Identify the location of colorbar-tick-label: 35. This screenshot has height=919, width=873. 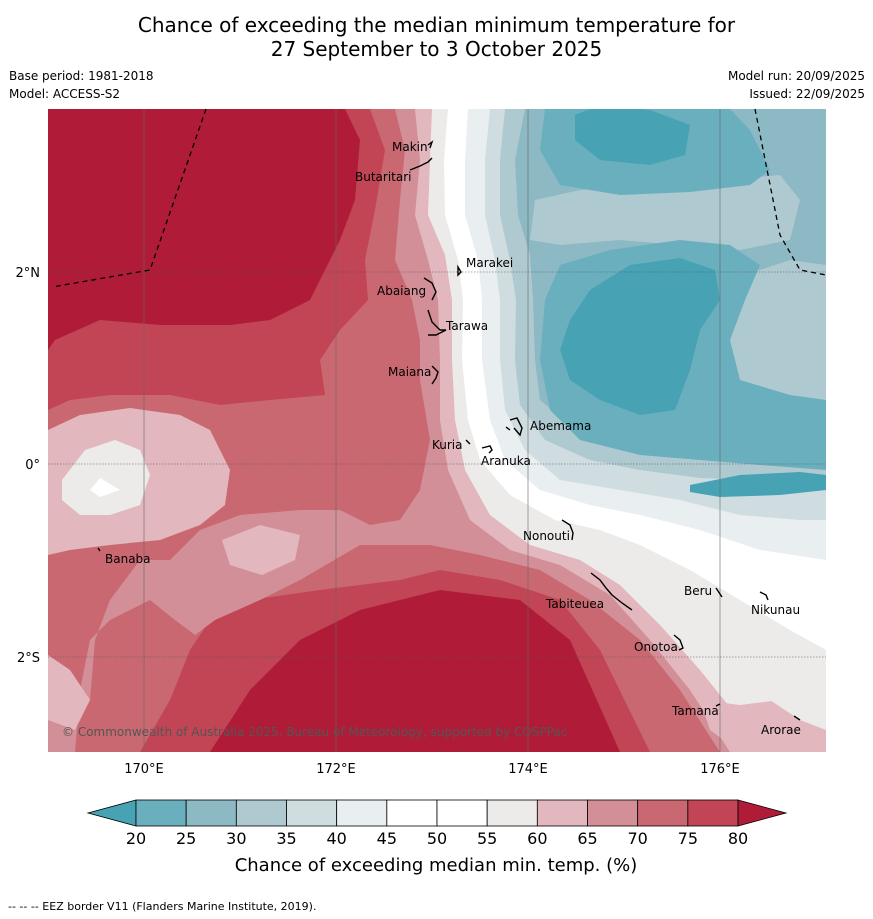
(286, 838).